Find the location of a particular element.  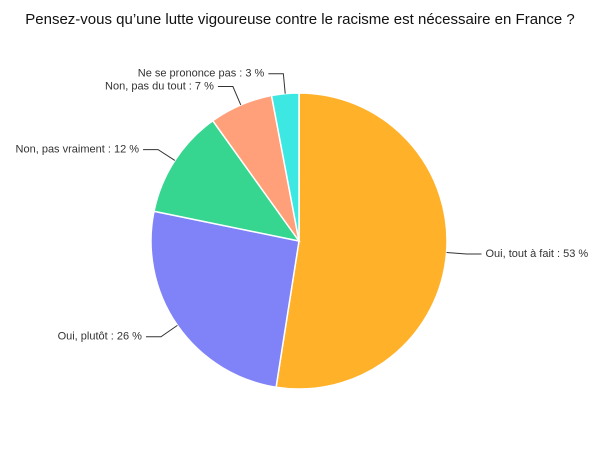

slice-label: Oui, tout à fait : 53 % is located at coordinates (536, 254).